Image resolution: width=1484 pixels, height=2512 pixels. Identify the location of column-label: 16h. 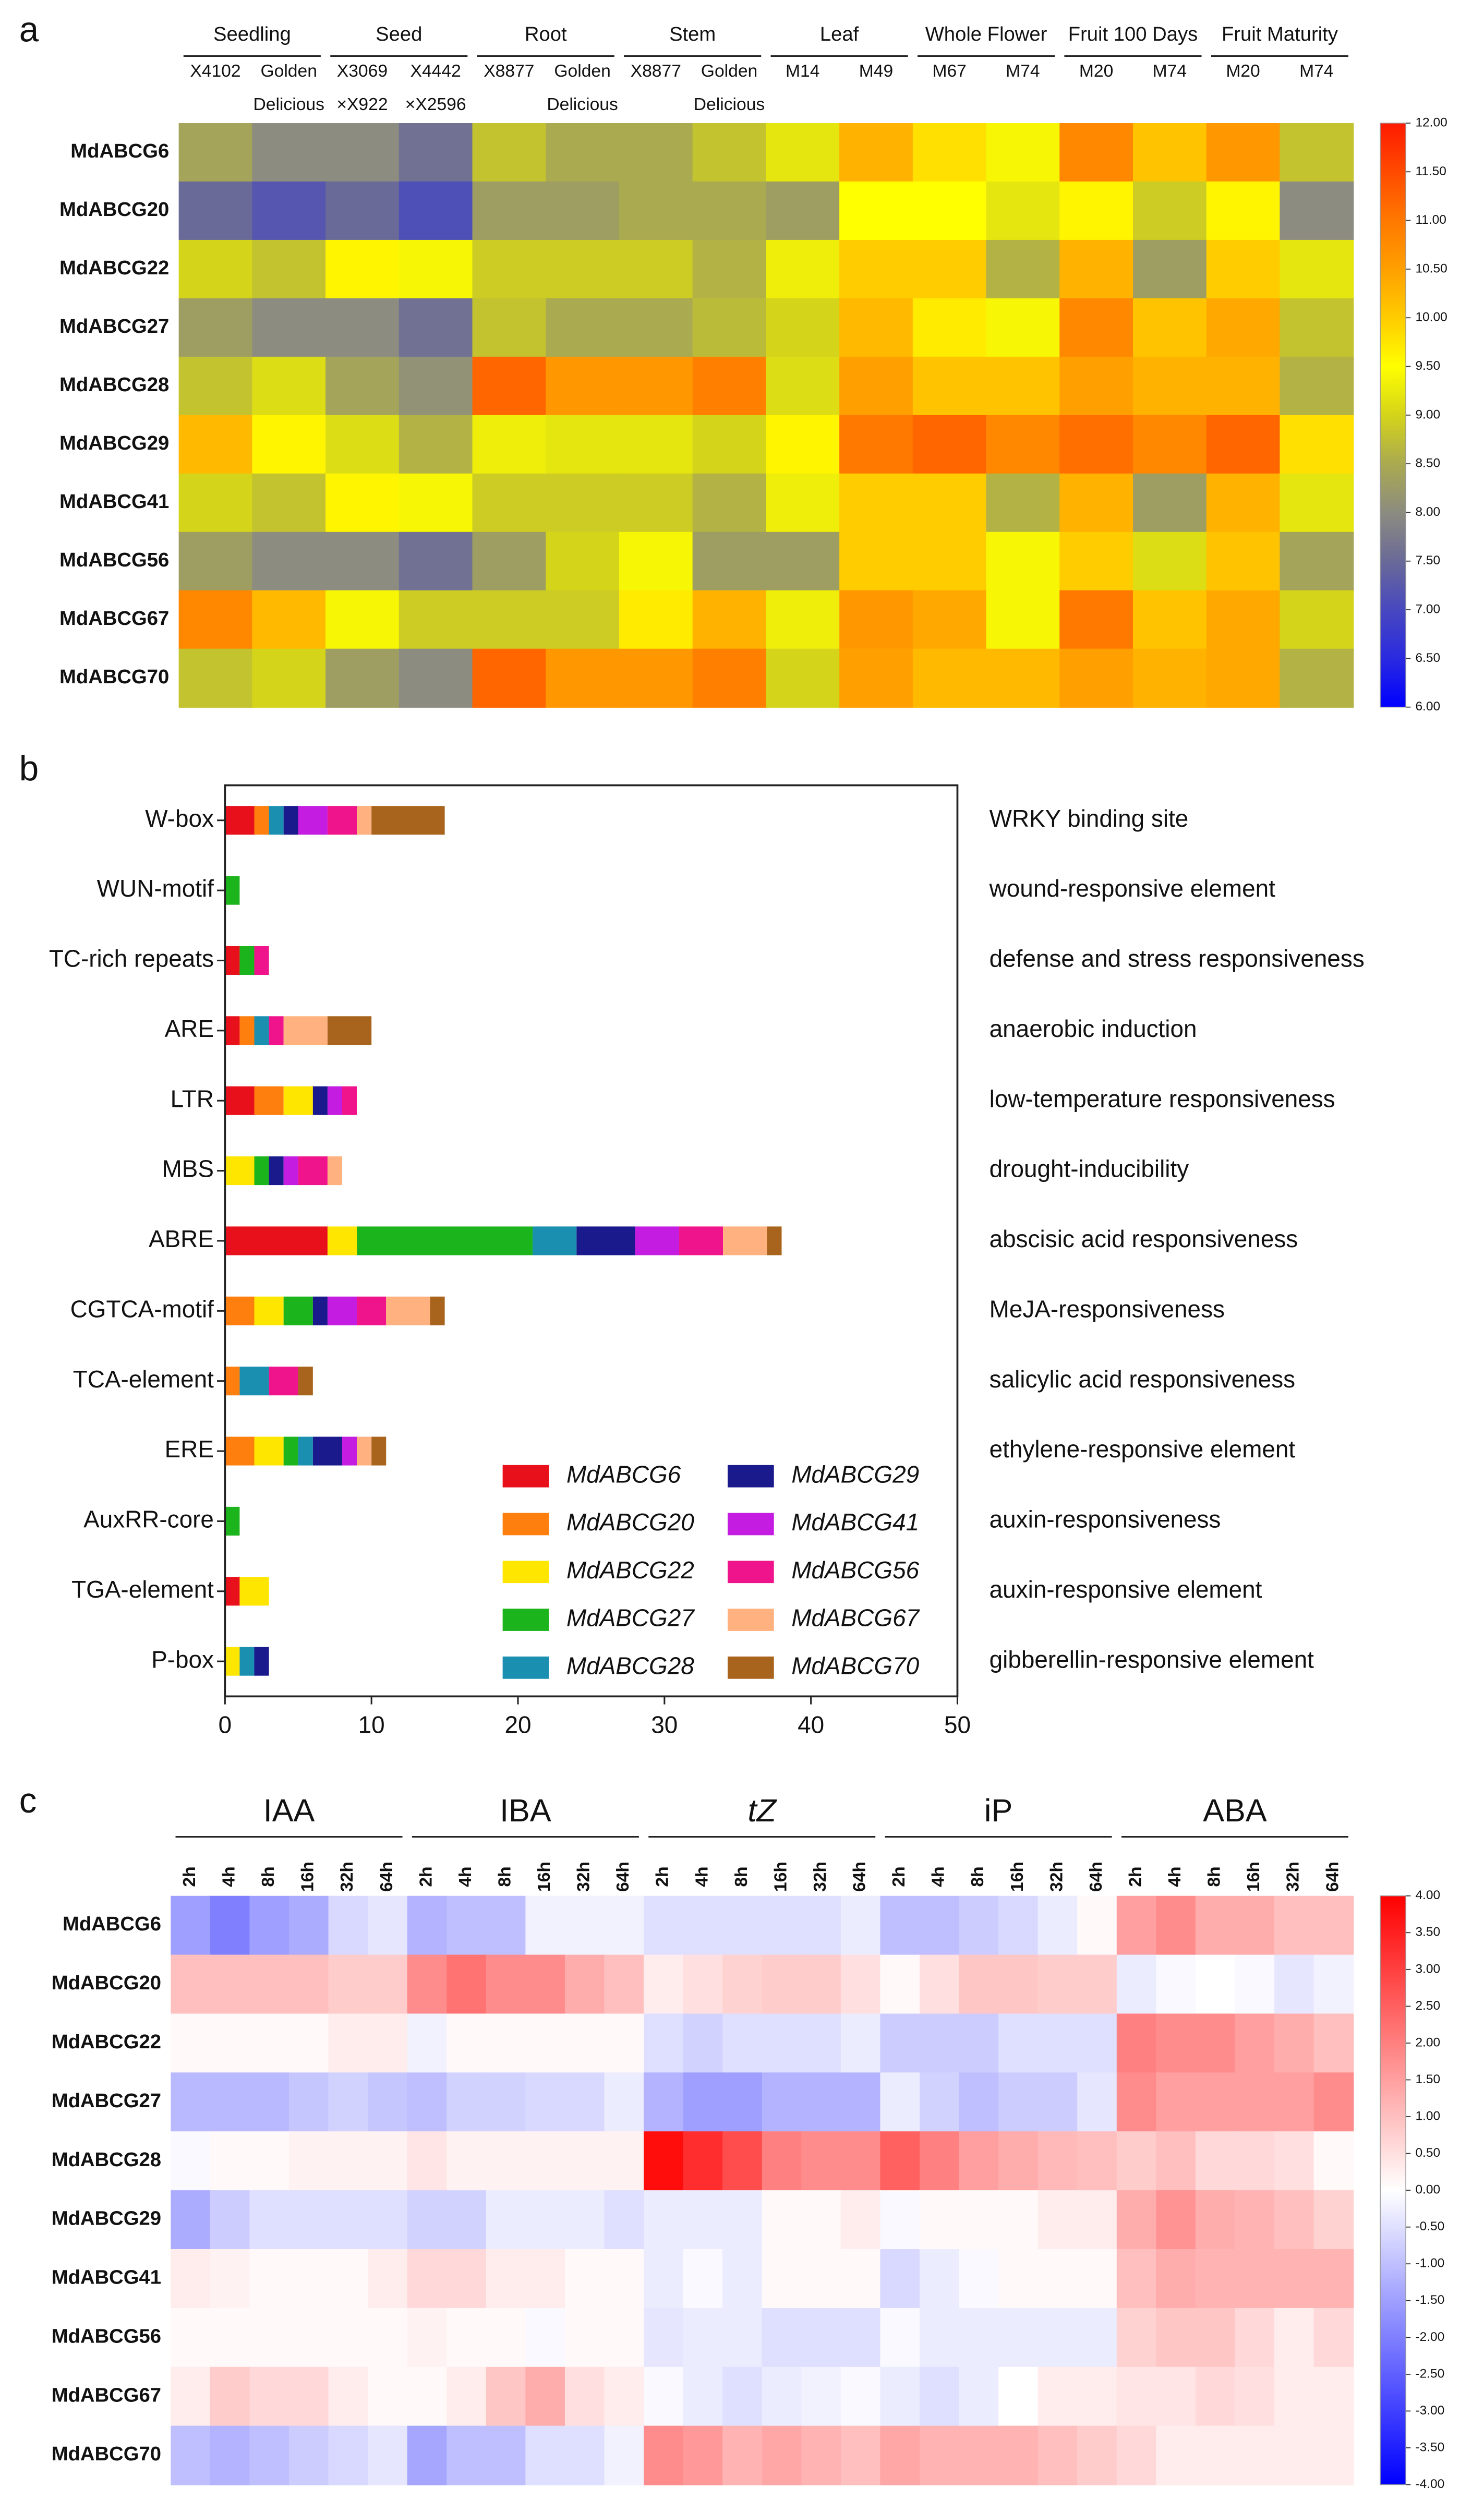
(308, 1877).